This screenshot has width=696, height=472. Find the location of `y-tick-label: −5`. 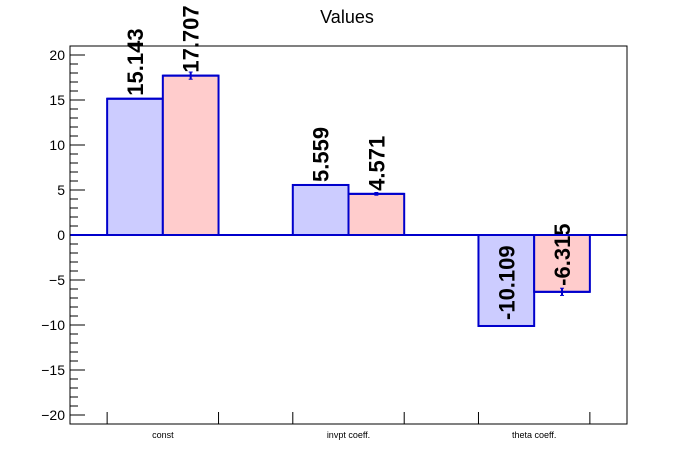

y-tick-label: −5 is located at coordinates (57, 280).